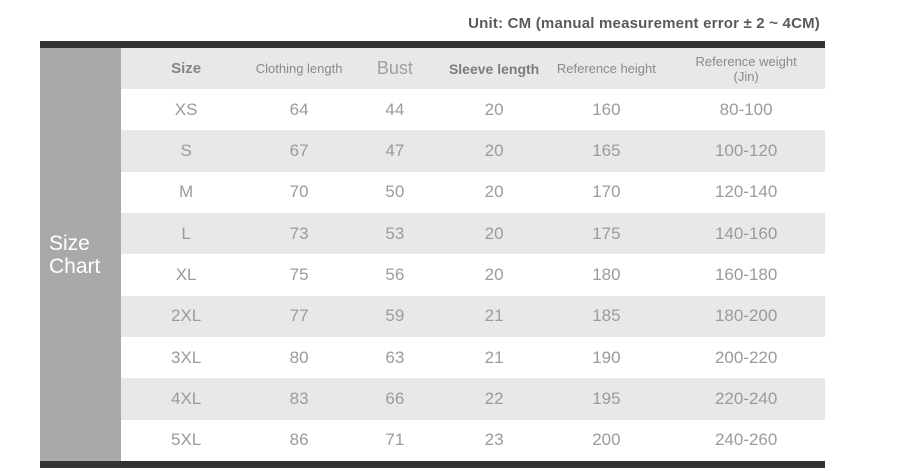  I want to click on cell-reference-height: 180, so click(606, 274).